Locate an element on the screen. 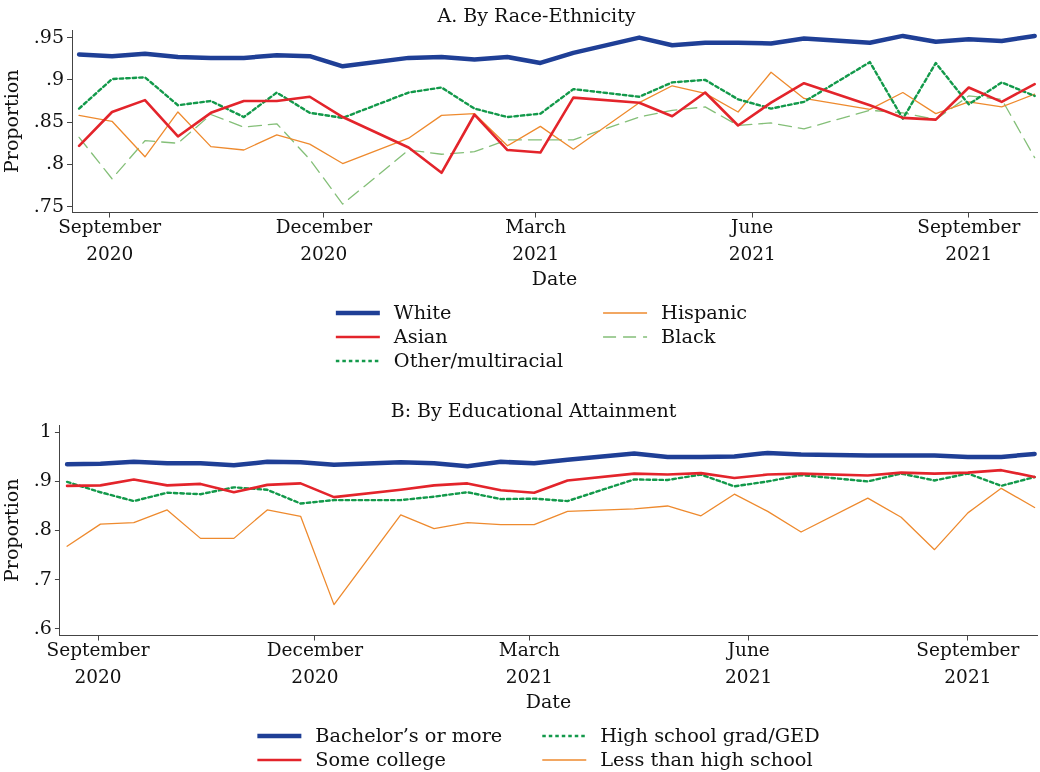 This screenshot has height=772, width=1040. legend-label: White is located at coordinates (422, 313).